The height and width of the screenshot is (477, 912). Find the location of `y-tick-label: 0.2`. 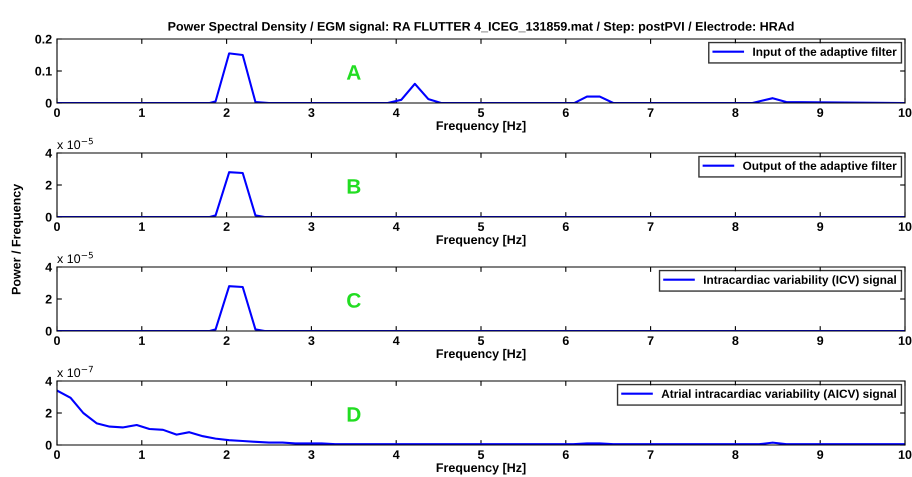

y-tick-label: 0.2 is located at coordinates (43, 39).